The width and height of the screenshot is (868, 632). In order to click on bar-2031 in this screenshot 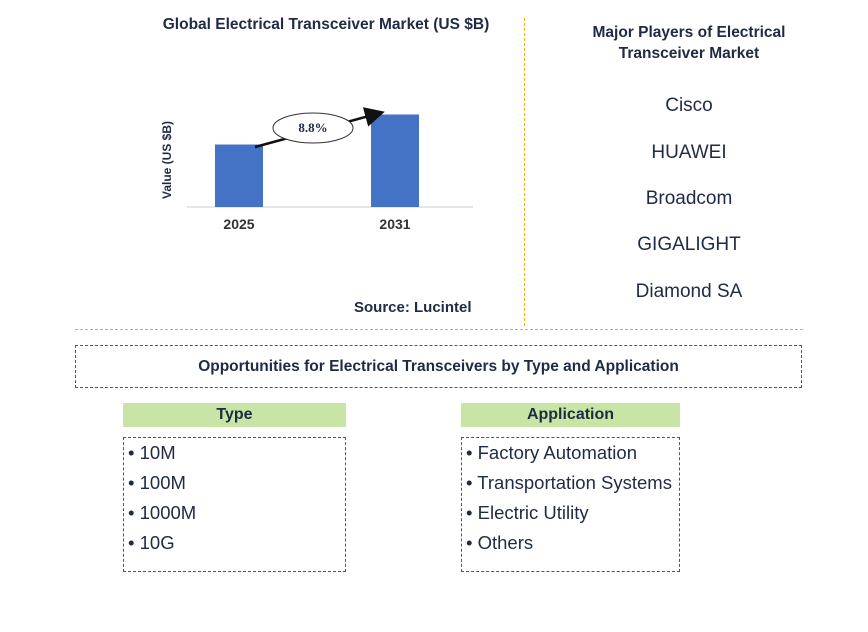, I will do `click(395, 160)`.